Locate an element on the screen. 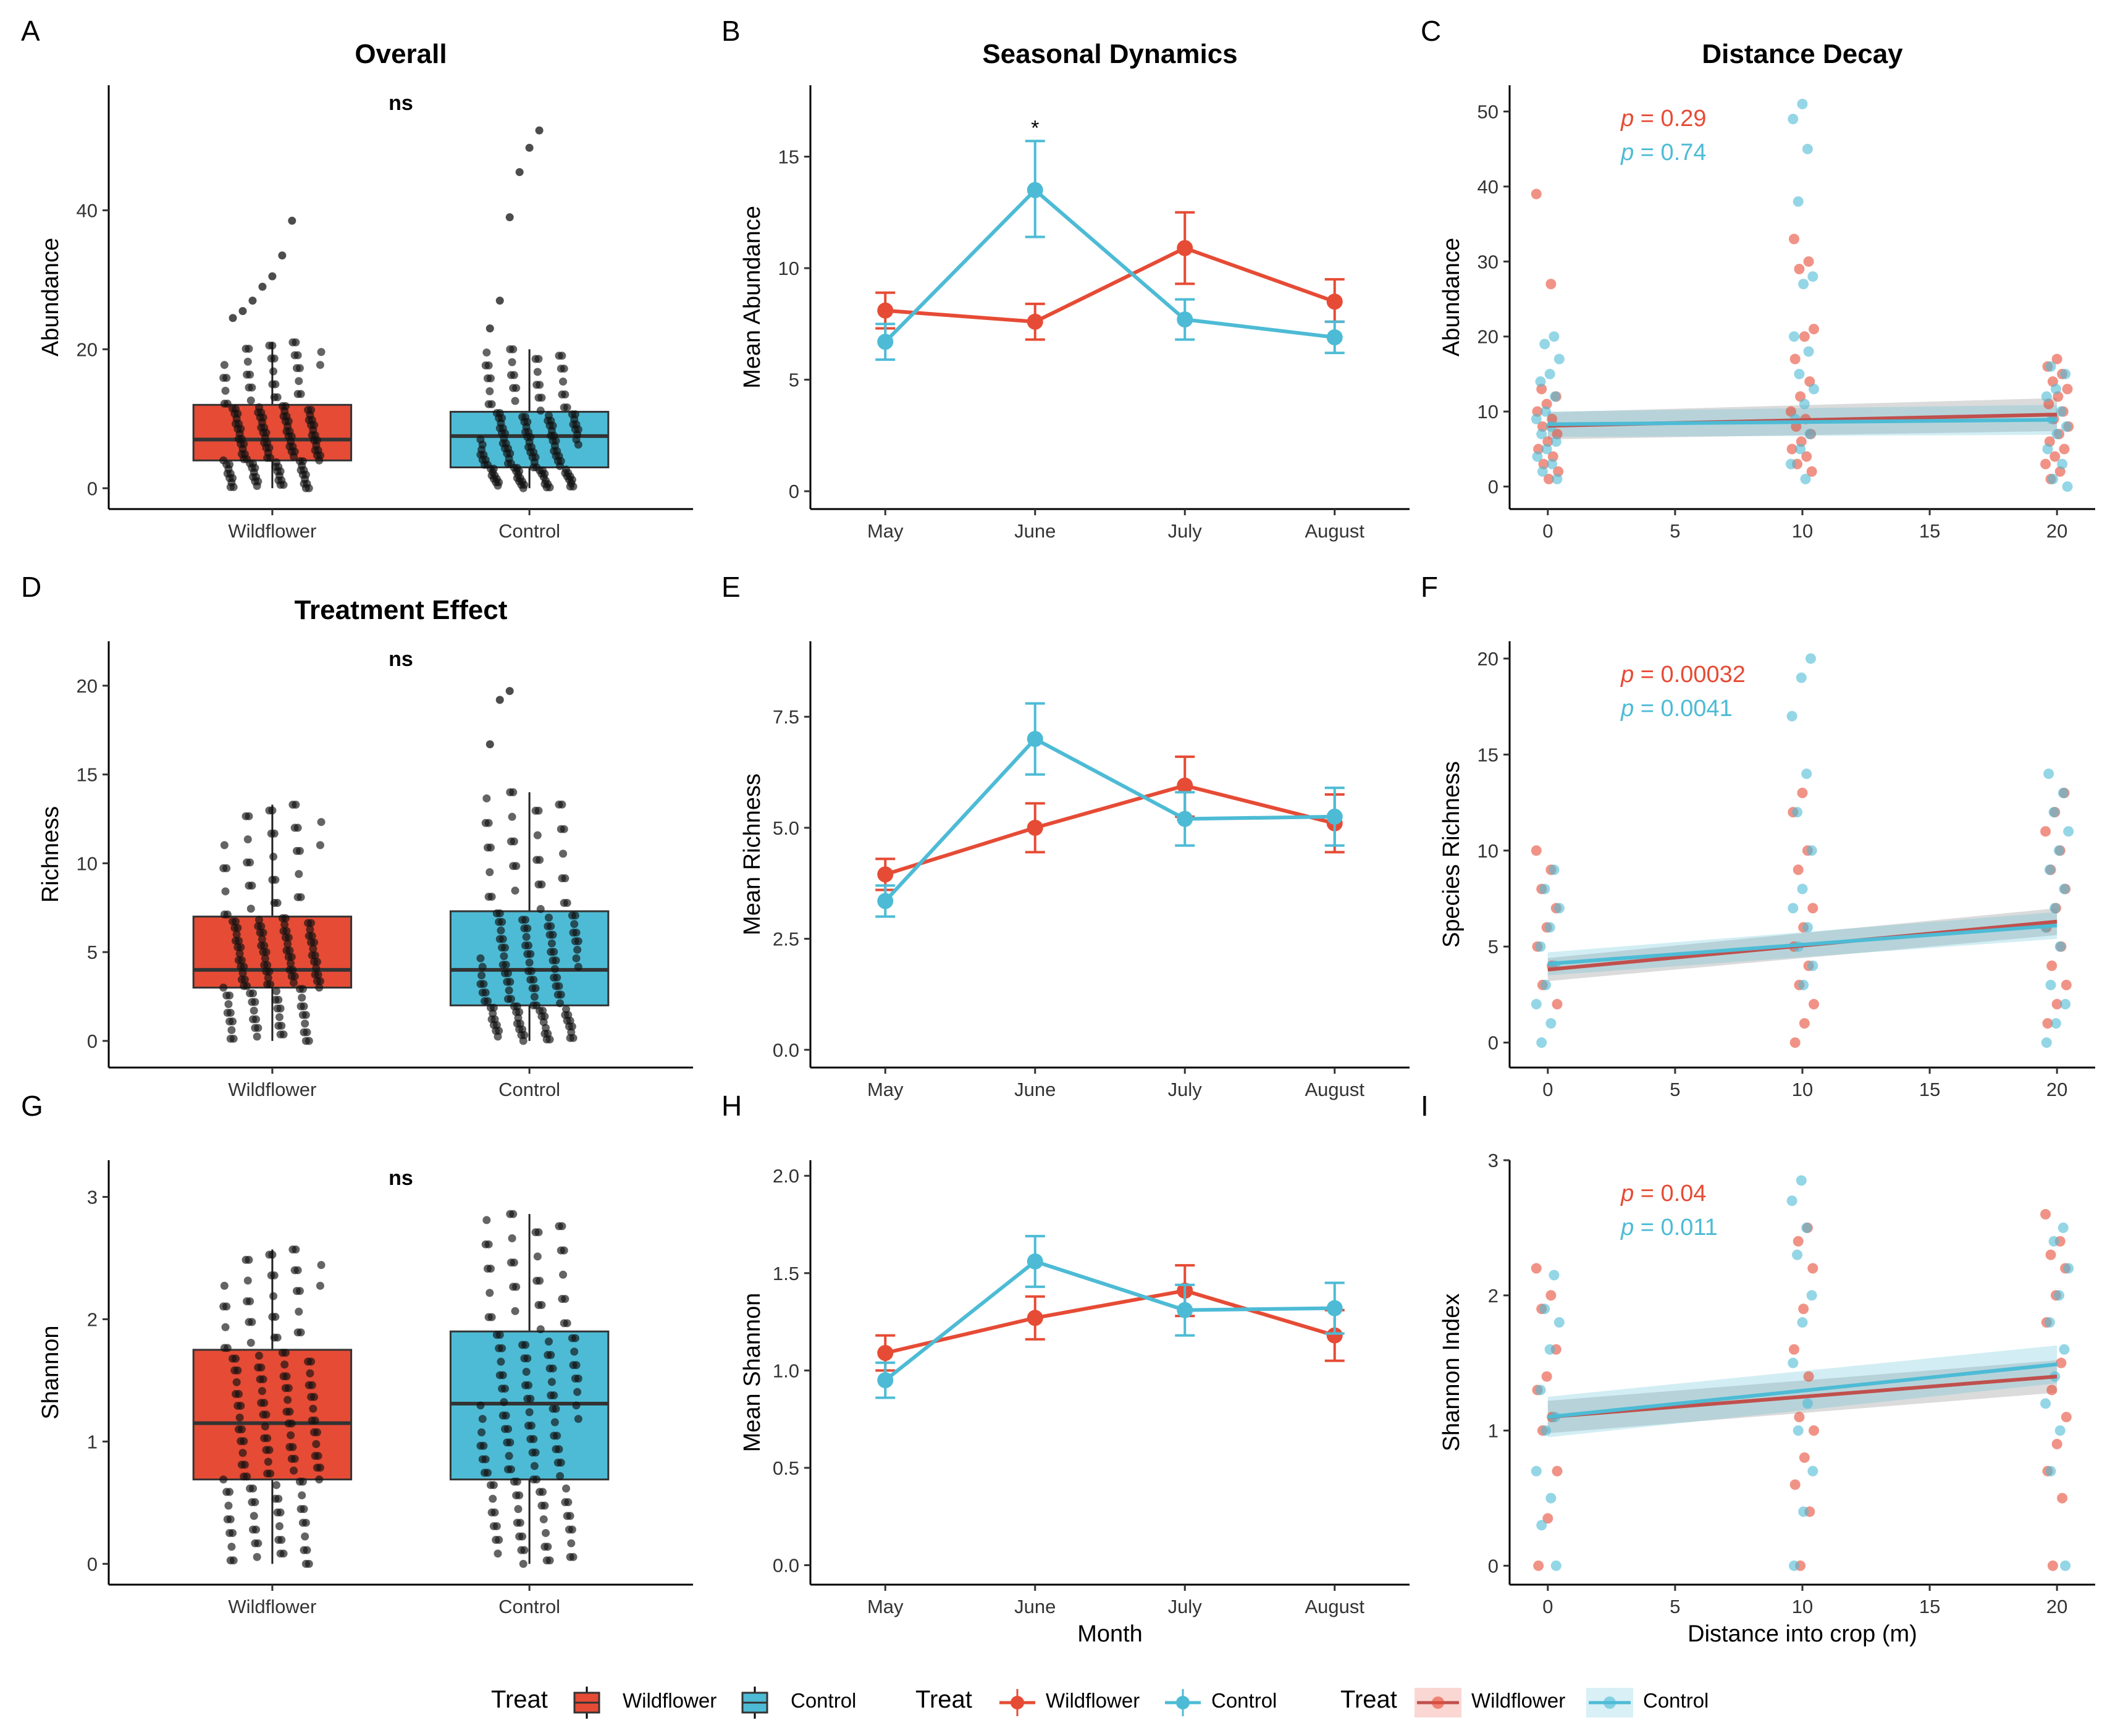 The height and width of the screenshot is (1736, 2110). y-axis-label: Abundance is located at coordinates (51, 297).